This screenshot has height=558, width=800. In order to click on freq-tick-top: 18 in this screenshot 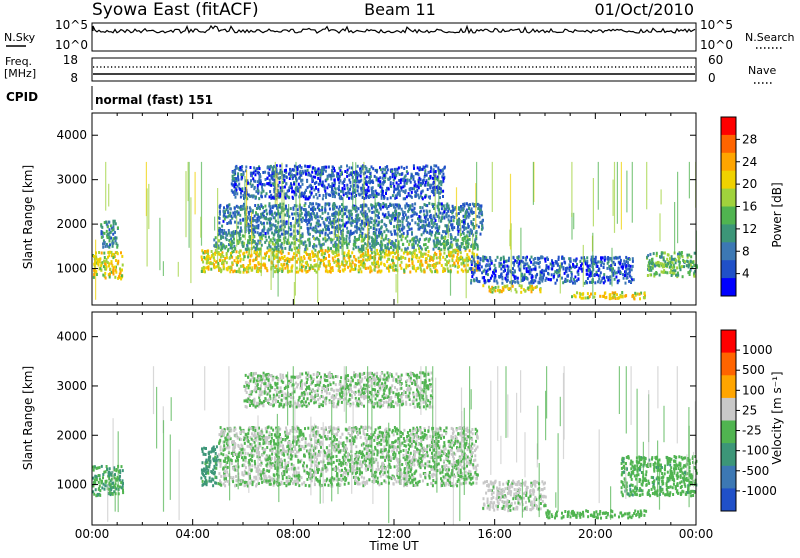, I will do `click(70, 60)`.